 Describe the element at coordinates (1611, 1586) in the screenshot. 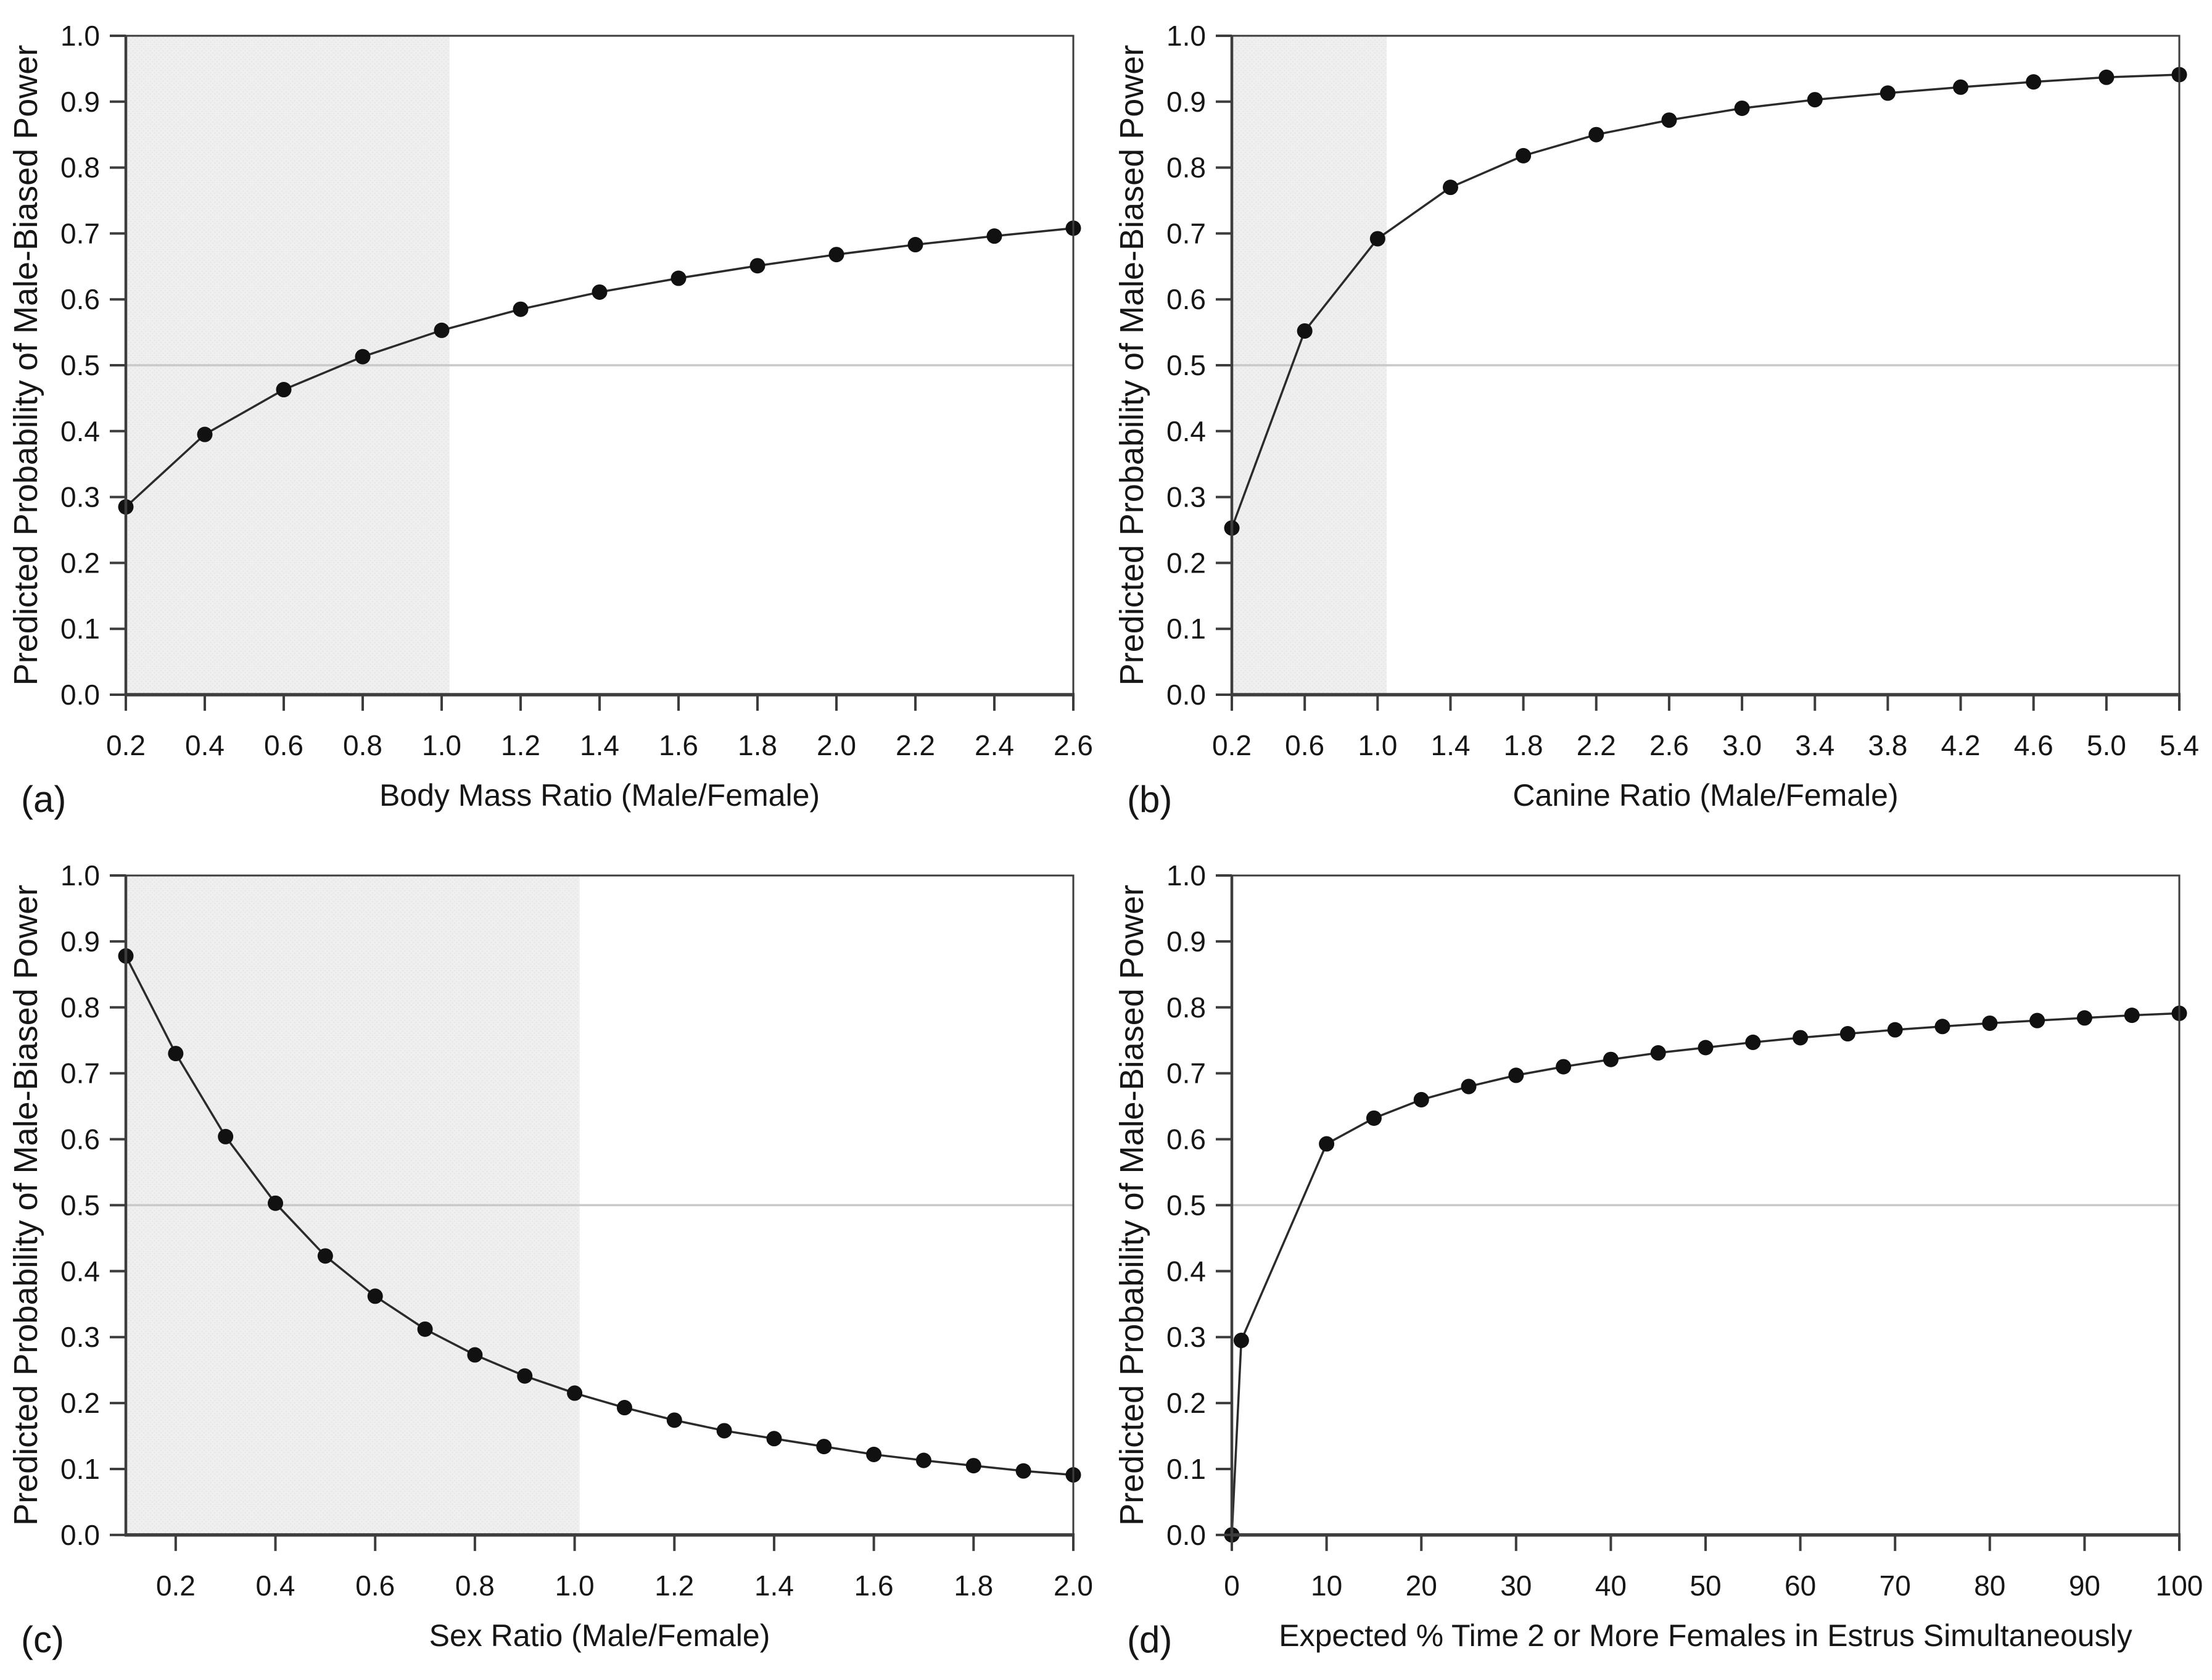

I see `x-tick-label: 40` at that location.